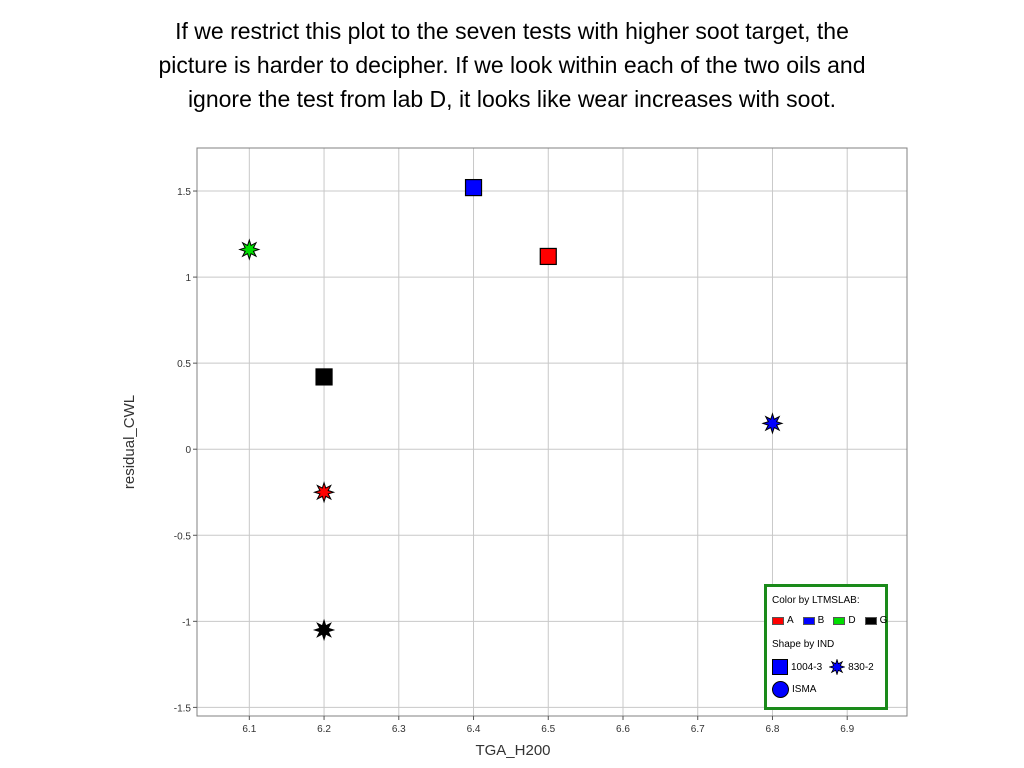 The image size is (1024, 768). Describe the element at coordinates (249, 729) in the screenshot. I see `x-tick-label: 6.1` at that location.